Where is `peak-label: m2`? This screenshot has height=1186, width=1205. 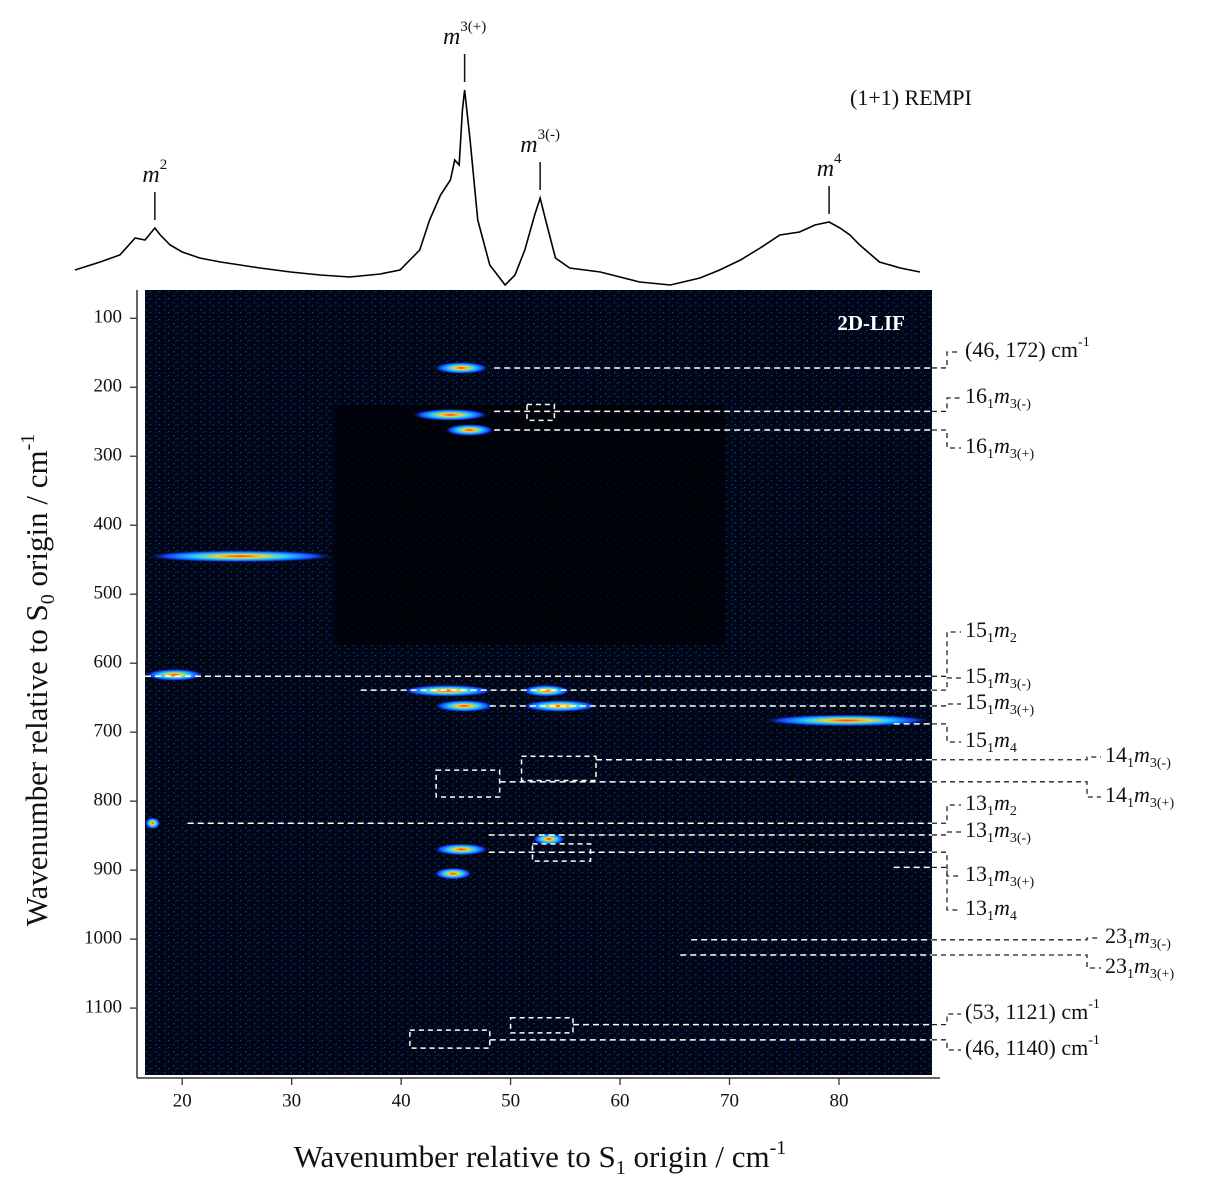
peak-label: m2 is located at coordinates (154, 172).